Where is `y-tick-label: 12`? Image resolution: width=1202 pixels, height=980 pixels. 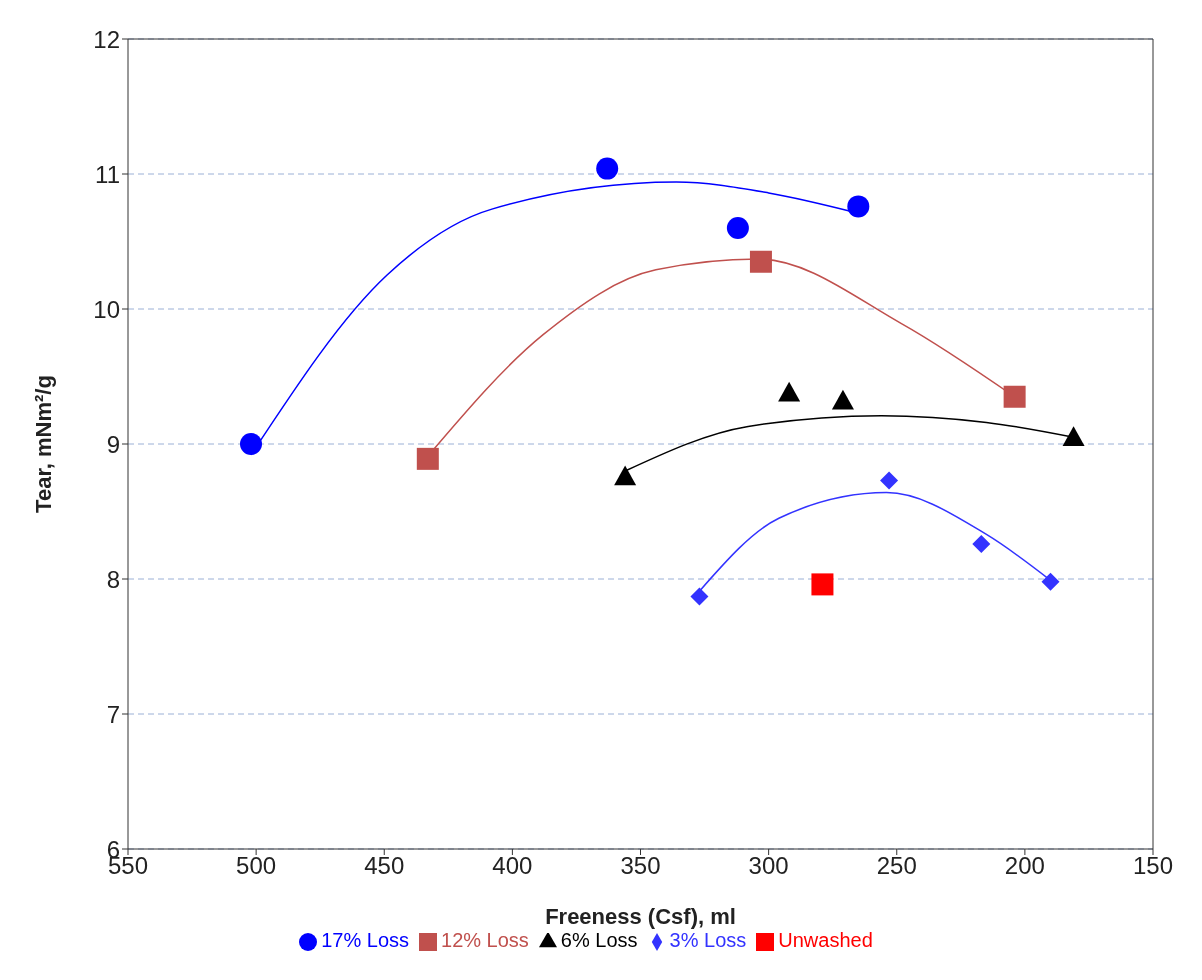 y-tick-label: 12 is located at coordinates (106, 39).